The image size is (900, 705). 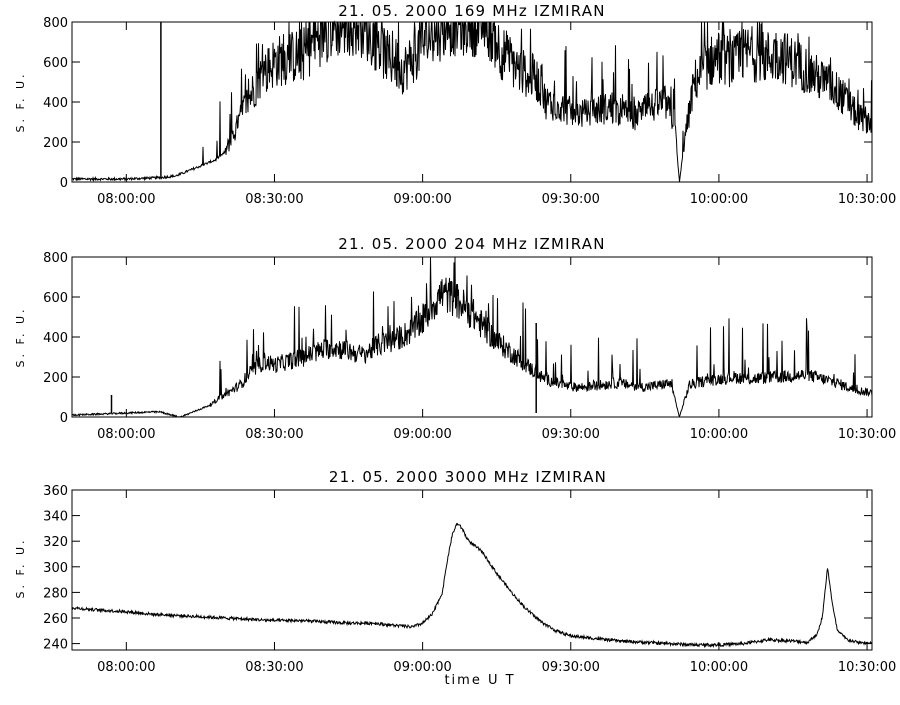 I want to click on panel-title: 21. 05. 2000 3000 MHz IZMIRAN, so click(x=468, y=477).